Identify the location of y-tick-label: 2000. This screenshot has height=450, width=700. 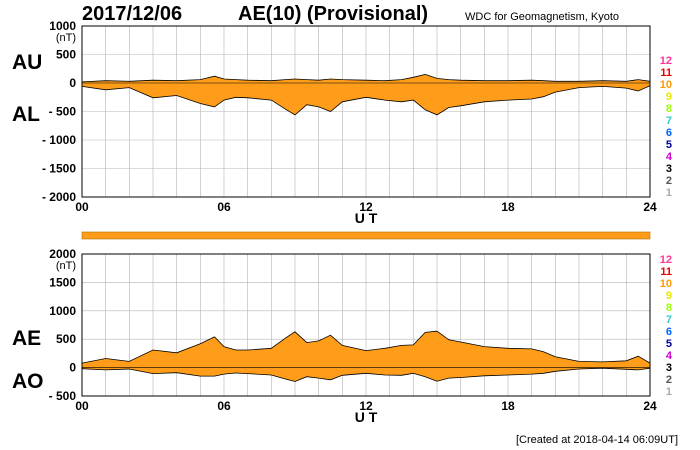
(62, 254).